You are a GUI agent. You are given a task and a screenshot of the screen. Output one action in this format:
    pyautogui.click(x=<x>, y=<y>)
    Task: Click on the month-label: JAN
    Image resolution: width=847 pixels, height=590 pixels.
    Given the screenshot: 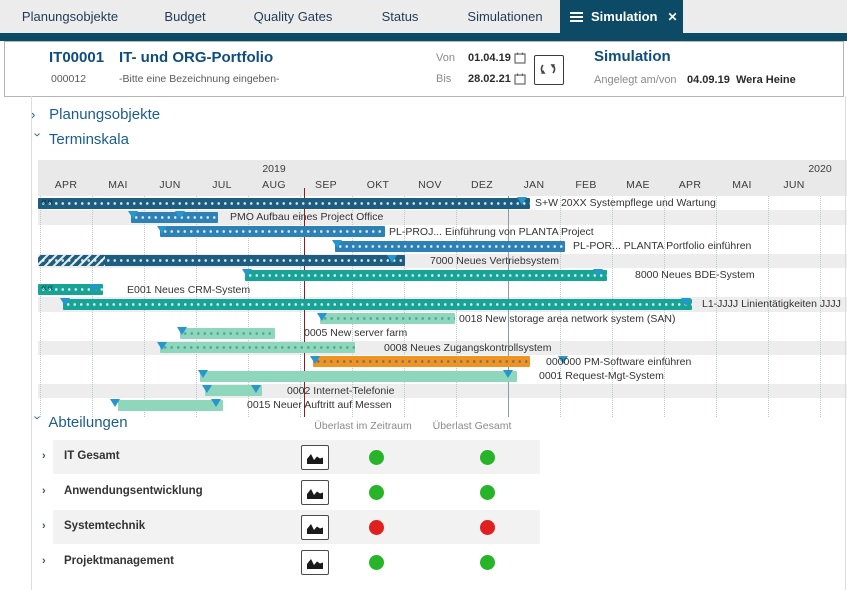 What is the action you would take?
    pyautogui.click(x=534, y=185)
    